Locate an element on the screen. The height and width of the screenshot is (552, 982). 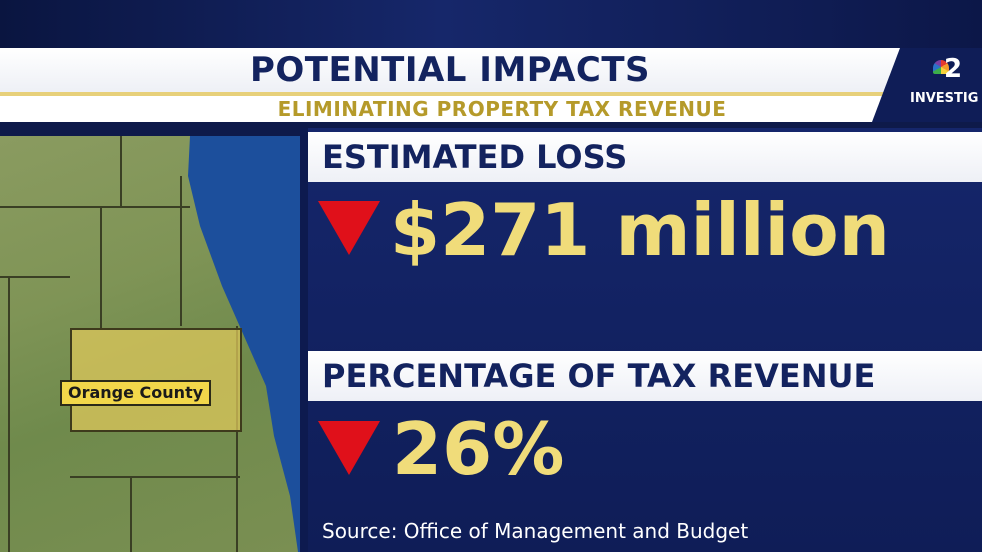
page-title: POTENTIAL IMPACTS is located at coordinates (450, 70).